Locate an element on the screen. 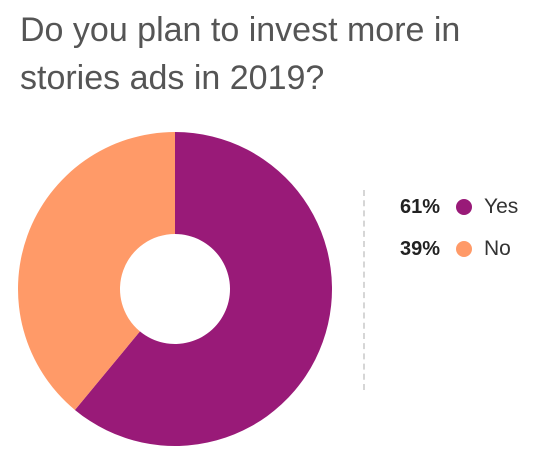 The height and width of the screenshot is (457, 555). legend-item-no: 39% No is located at coordinates (465, 249).